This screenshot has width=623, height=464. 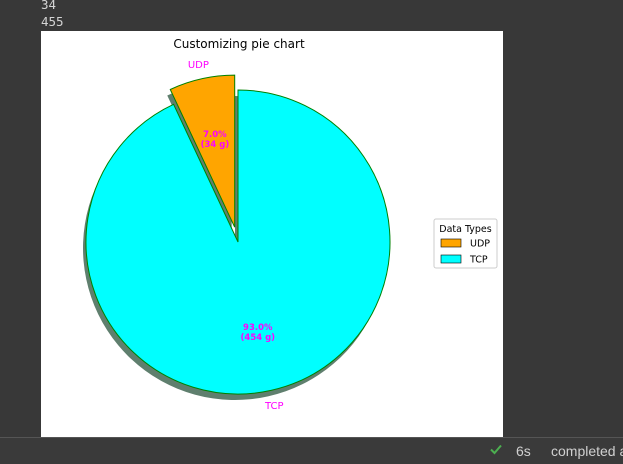 What do you see at coordinates (478, 260) in the screenshot?
I see `legend-label-tcp: TCP` at bounding box center [478, 260].